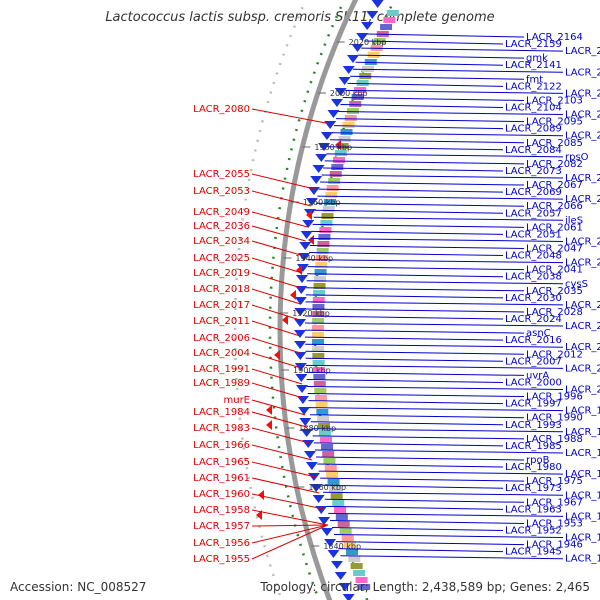 This screenshot has width=600, height=600. I want to click on gene-label-forward: LACR_2076, so click(582, 178).